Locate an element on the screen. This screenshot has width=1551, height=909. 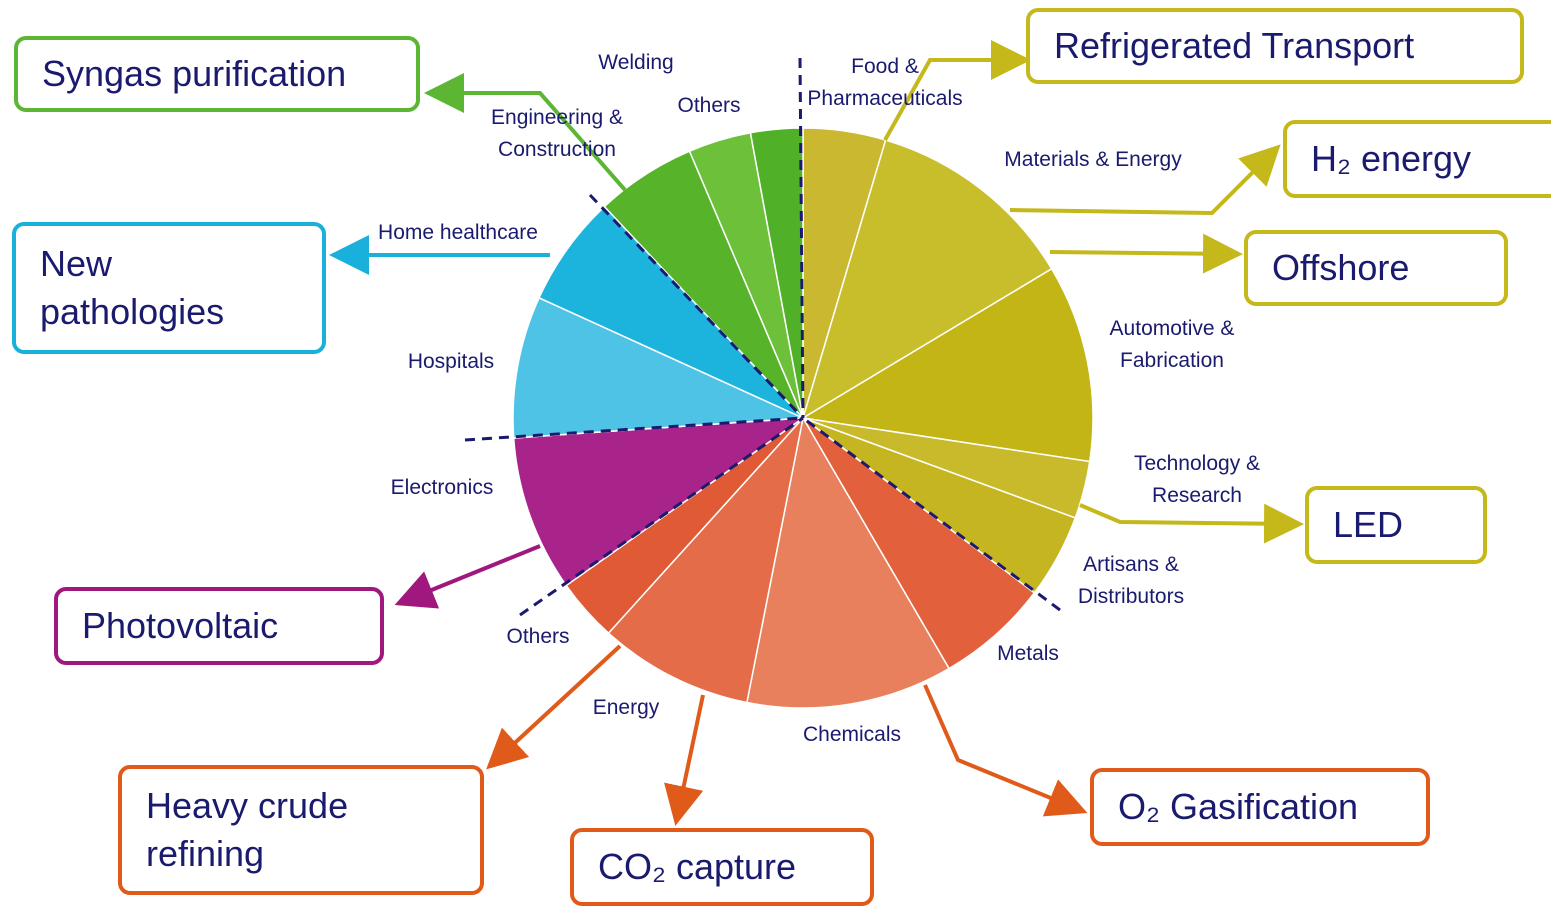
slice-label: Automotive & Fabrication is located at coordinates (1172, 344).